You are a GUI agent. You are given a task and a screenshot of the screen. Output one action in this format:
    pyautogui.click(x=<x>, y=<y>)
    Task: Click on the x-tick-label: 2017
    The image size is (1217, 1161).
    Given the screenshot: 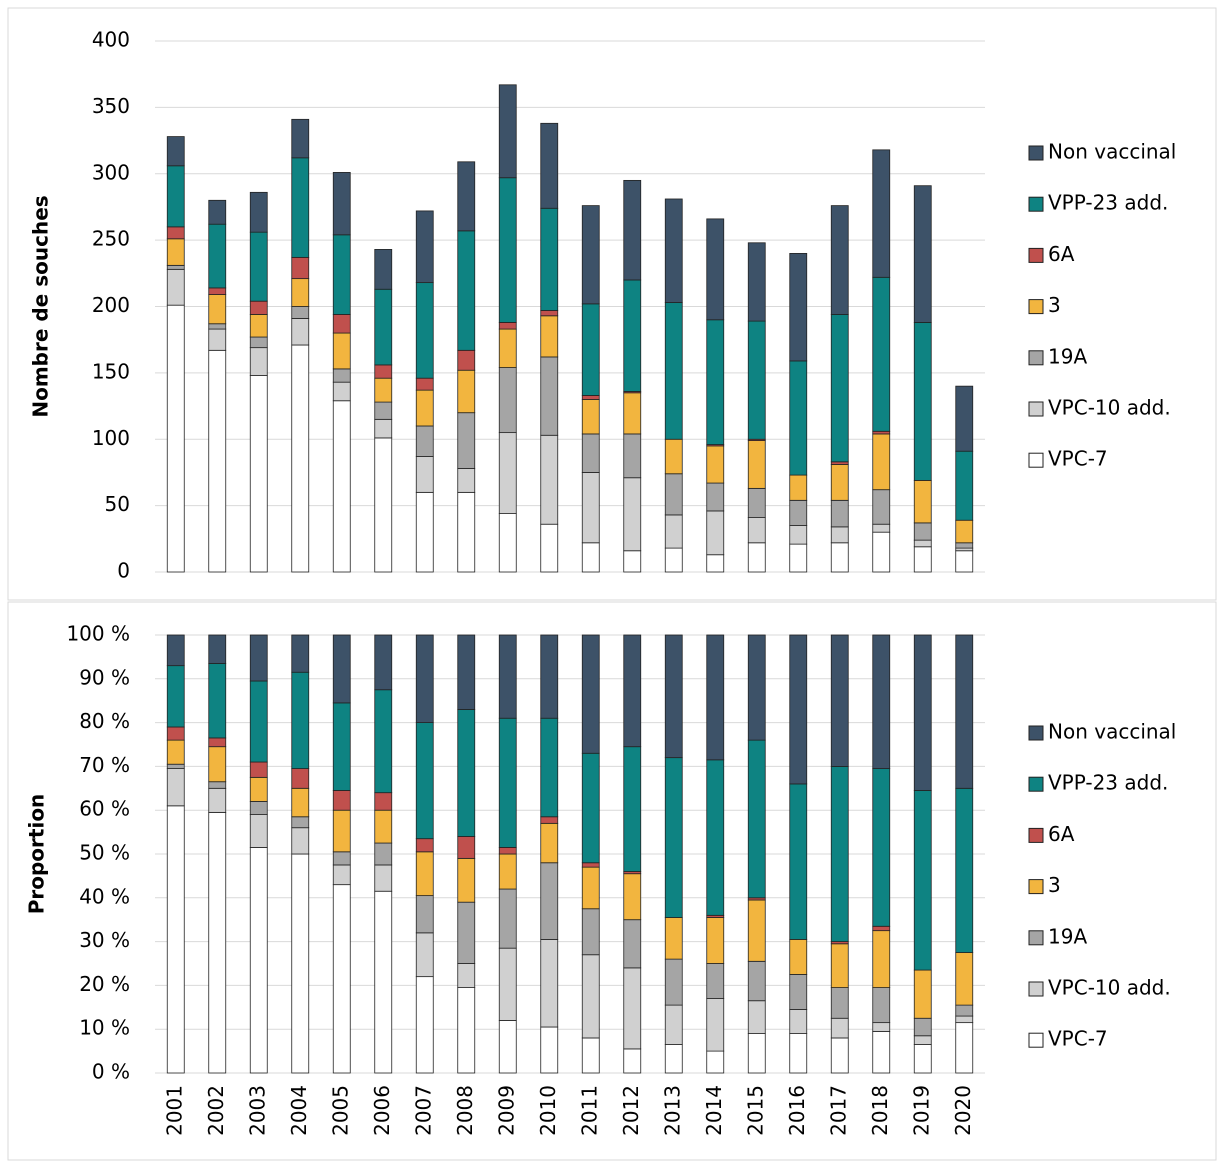 What is the action you would take?
    pyautogui.click(x=838, y=1110)
    